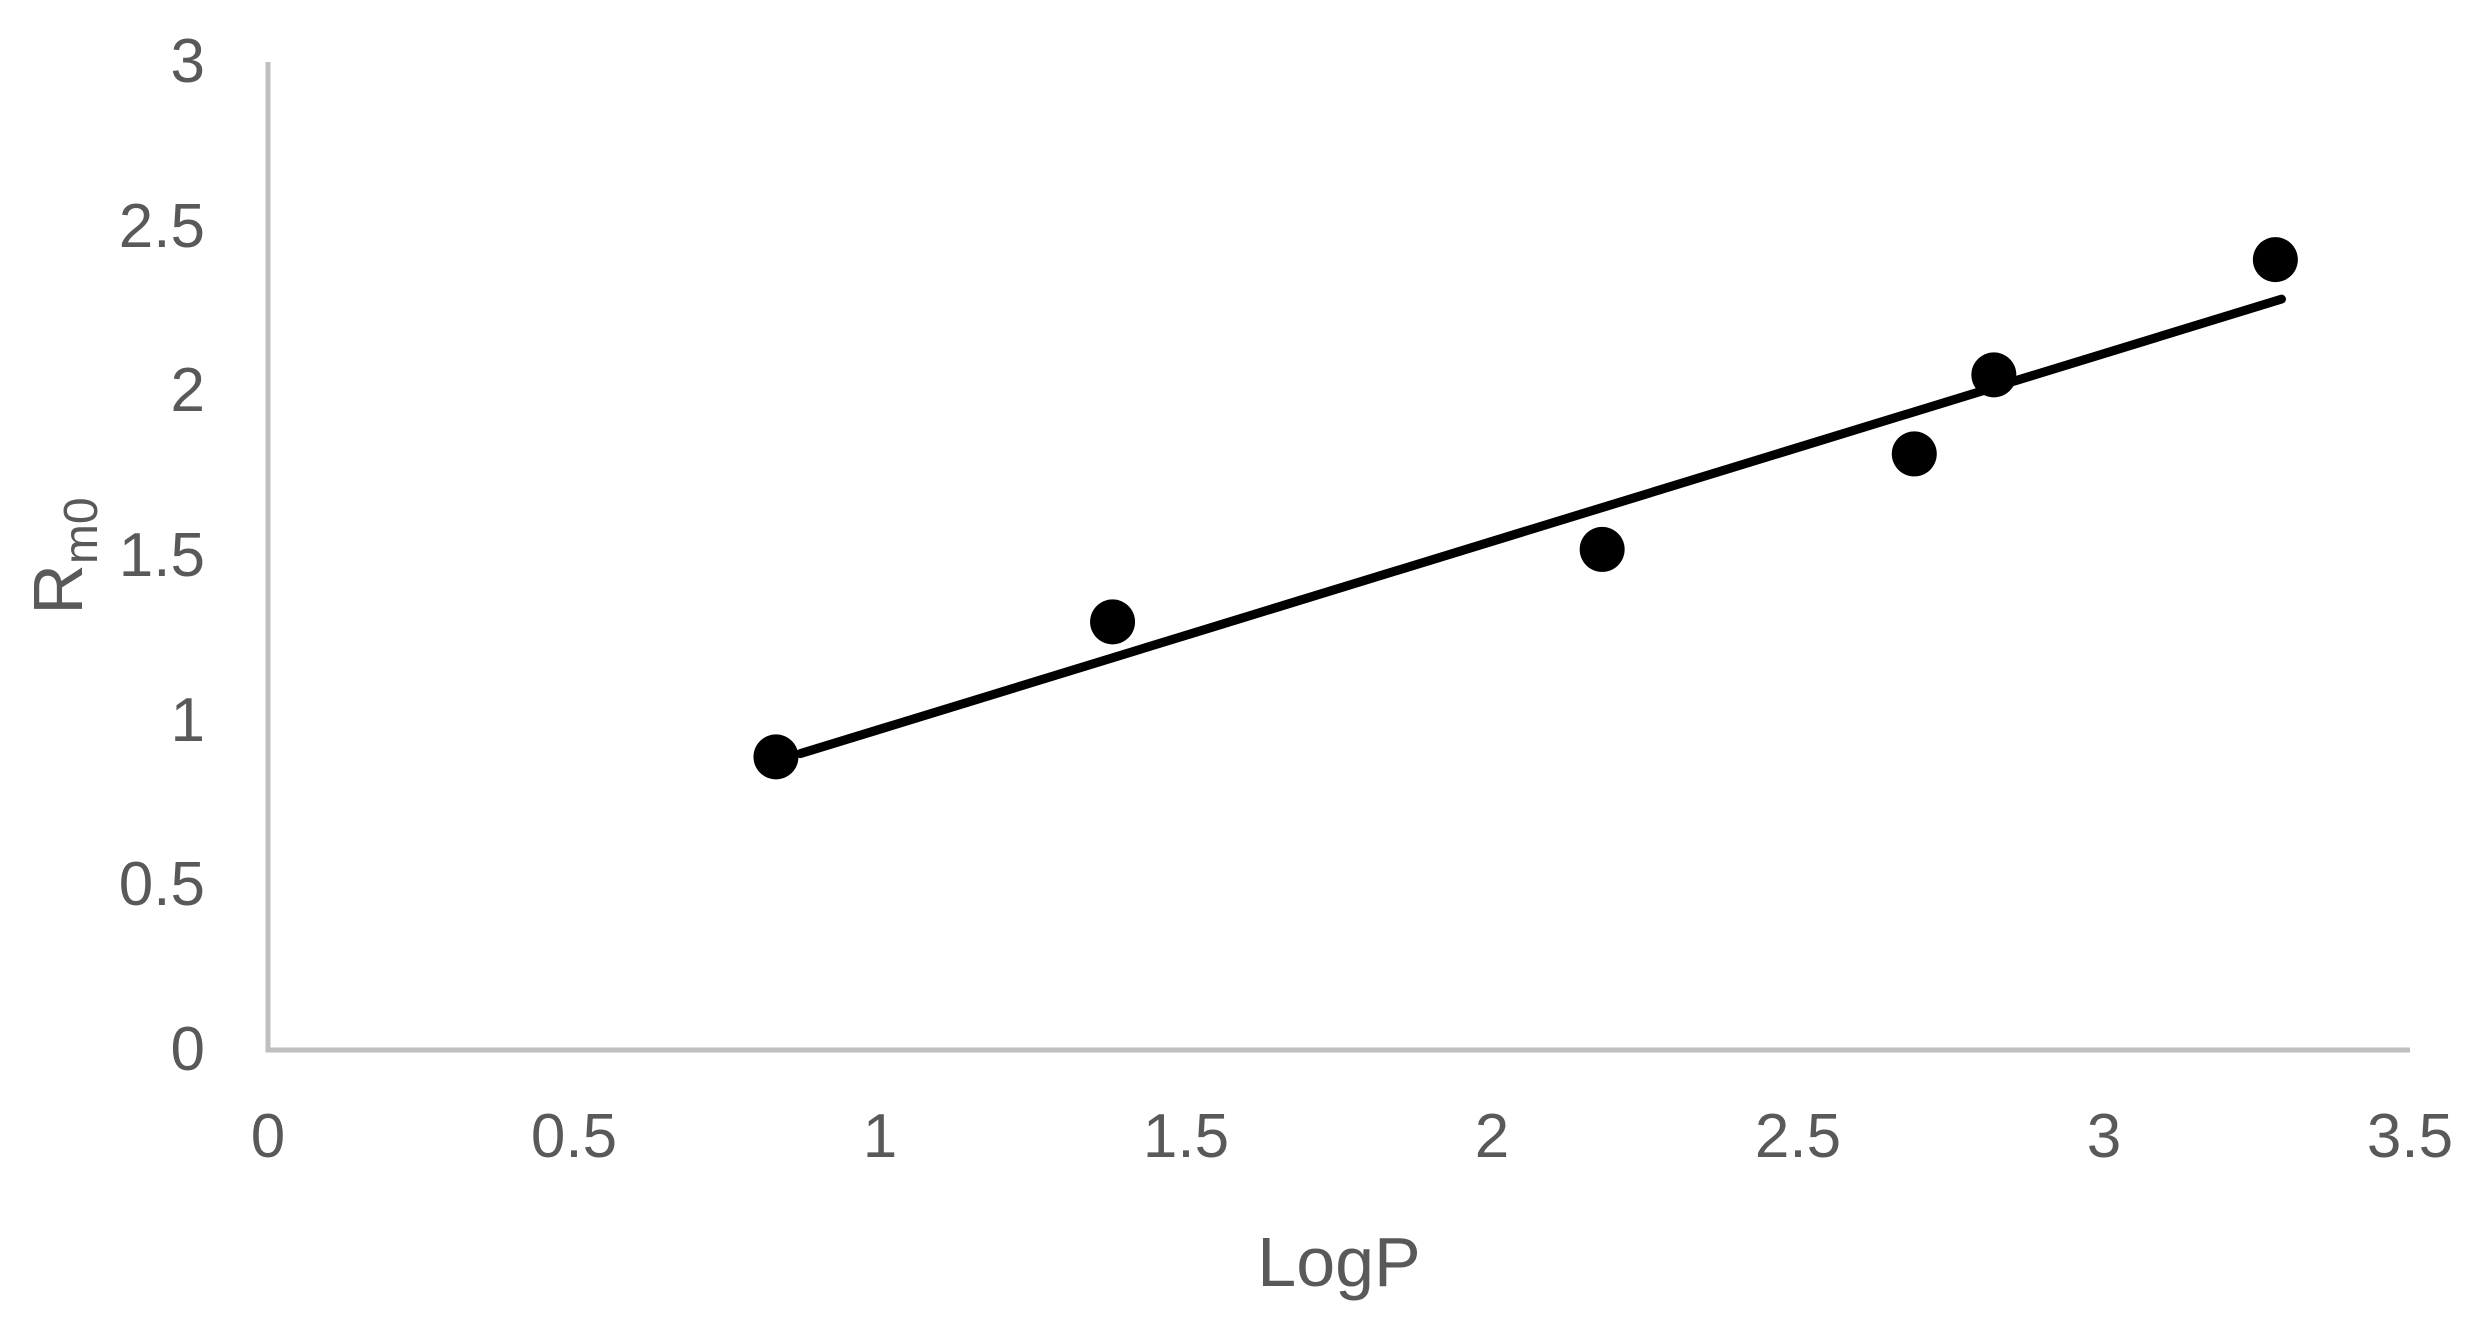 The image size is (2476, 1320). What do you see at coordinates (161, 555) in the screenshot?
I see `y-tick-label: 1.5` at bounding box center [161, 555].